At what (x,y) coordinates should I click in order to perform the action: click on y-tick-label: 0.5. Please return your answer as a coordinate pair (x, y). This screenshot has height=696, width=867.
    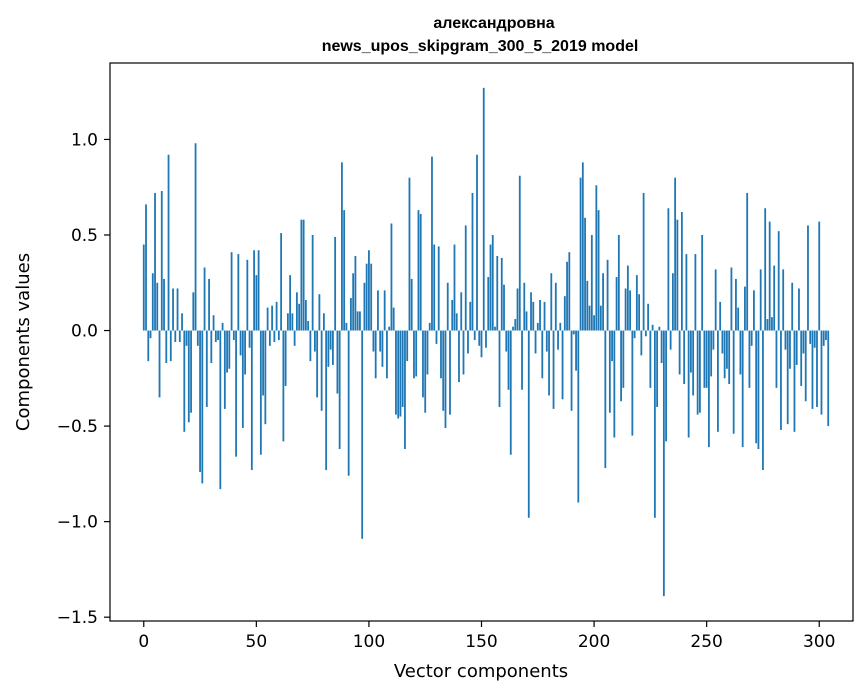
    Looking at the image, I should click on (84, 236).